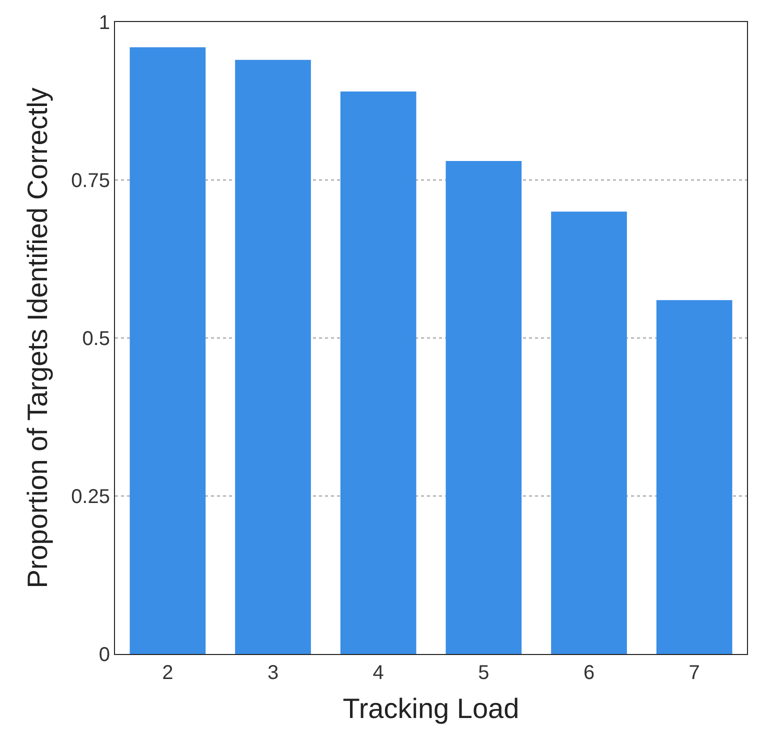  Describe the element at coordinates (104, 23) in the screenshot. I see `y-tick-label: 1` at that location.